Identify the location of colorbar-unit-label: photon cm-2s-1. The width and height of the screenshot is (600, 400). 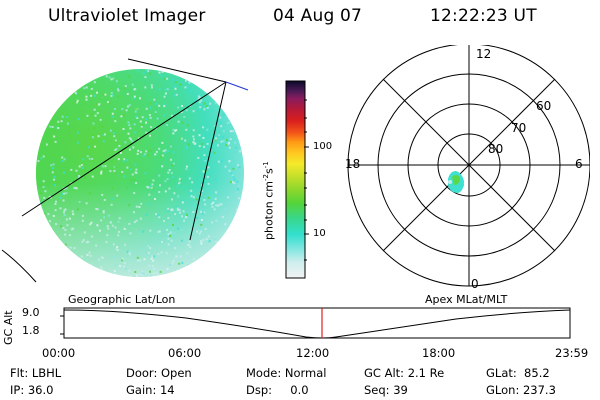
(269, 200).